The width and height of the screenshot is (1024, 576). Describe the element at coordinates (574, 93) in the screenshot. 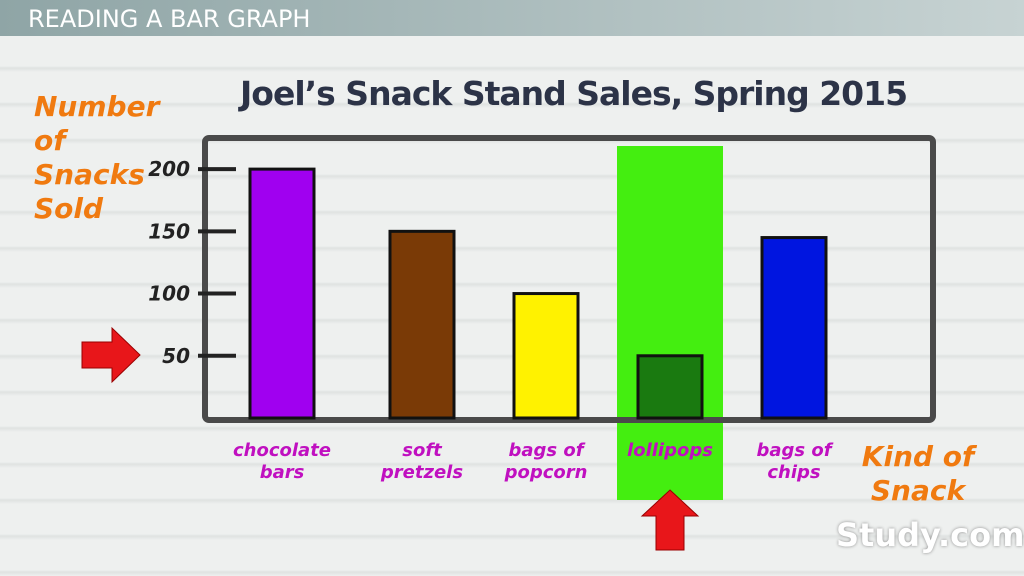

I see `chart-title: Joel’s Snack Stand Sales, Spring 2015` at that location.